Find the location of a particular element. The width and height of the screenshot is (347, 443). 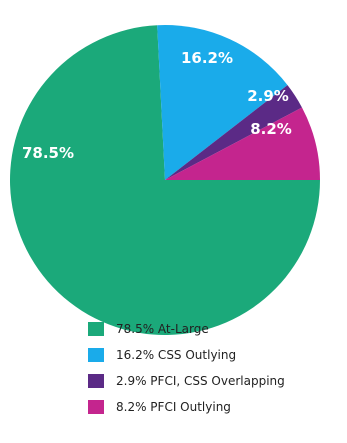

legend-label-3: 2.9% PFCI, CSS Overlapping is located at coordinates (200, 381).